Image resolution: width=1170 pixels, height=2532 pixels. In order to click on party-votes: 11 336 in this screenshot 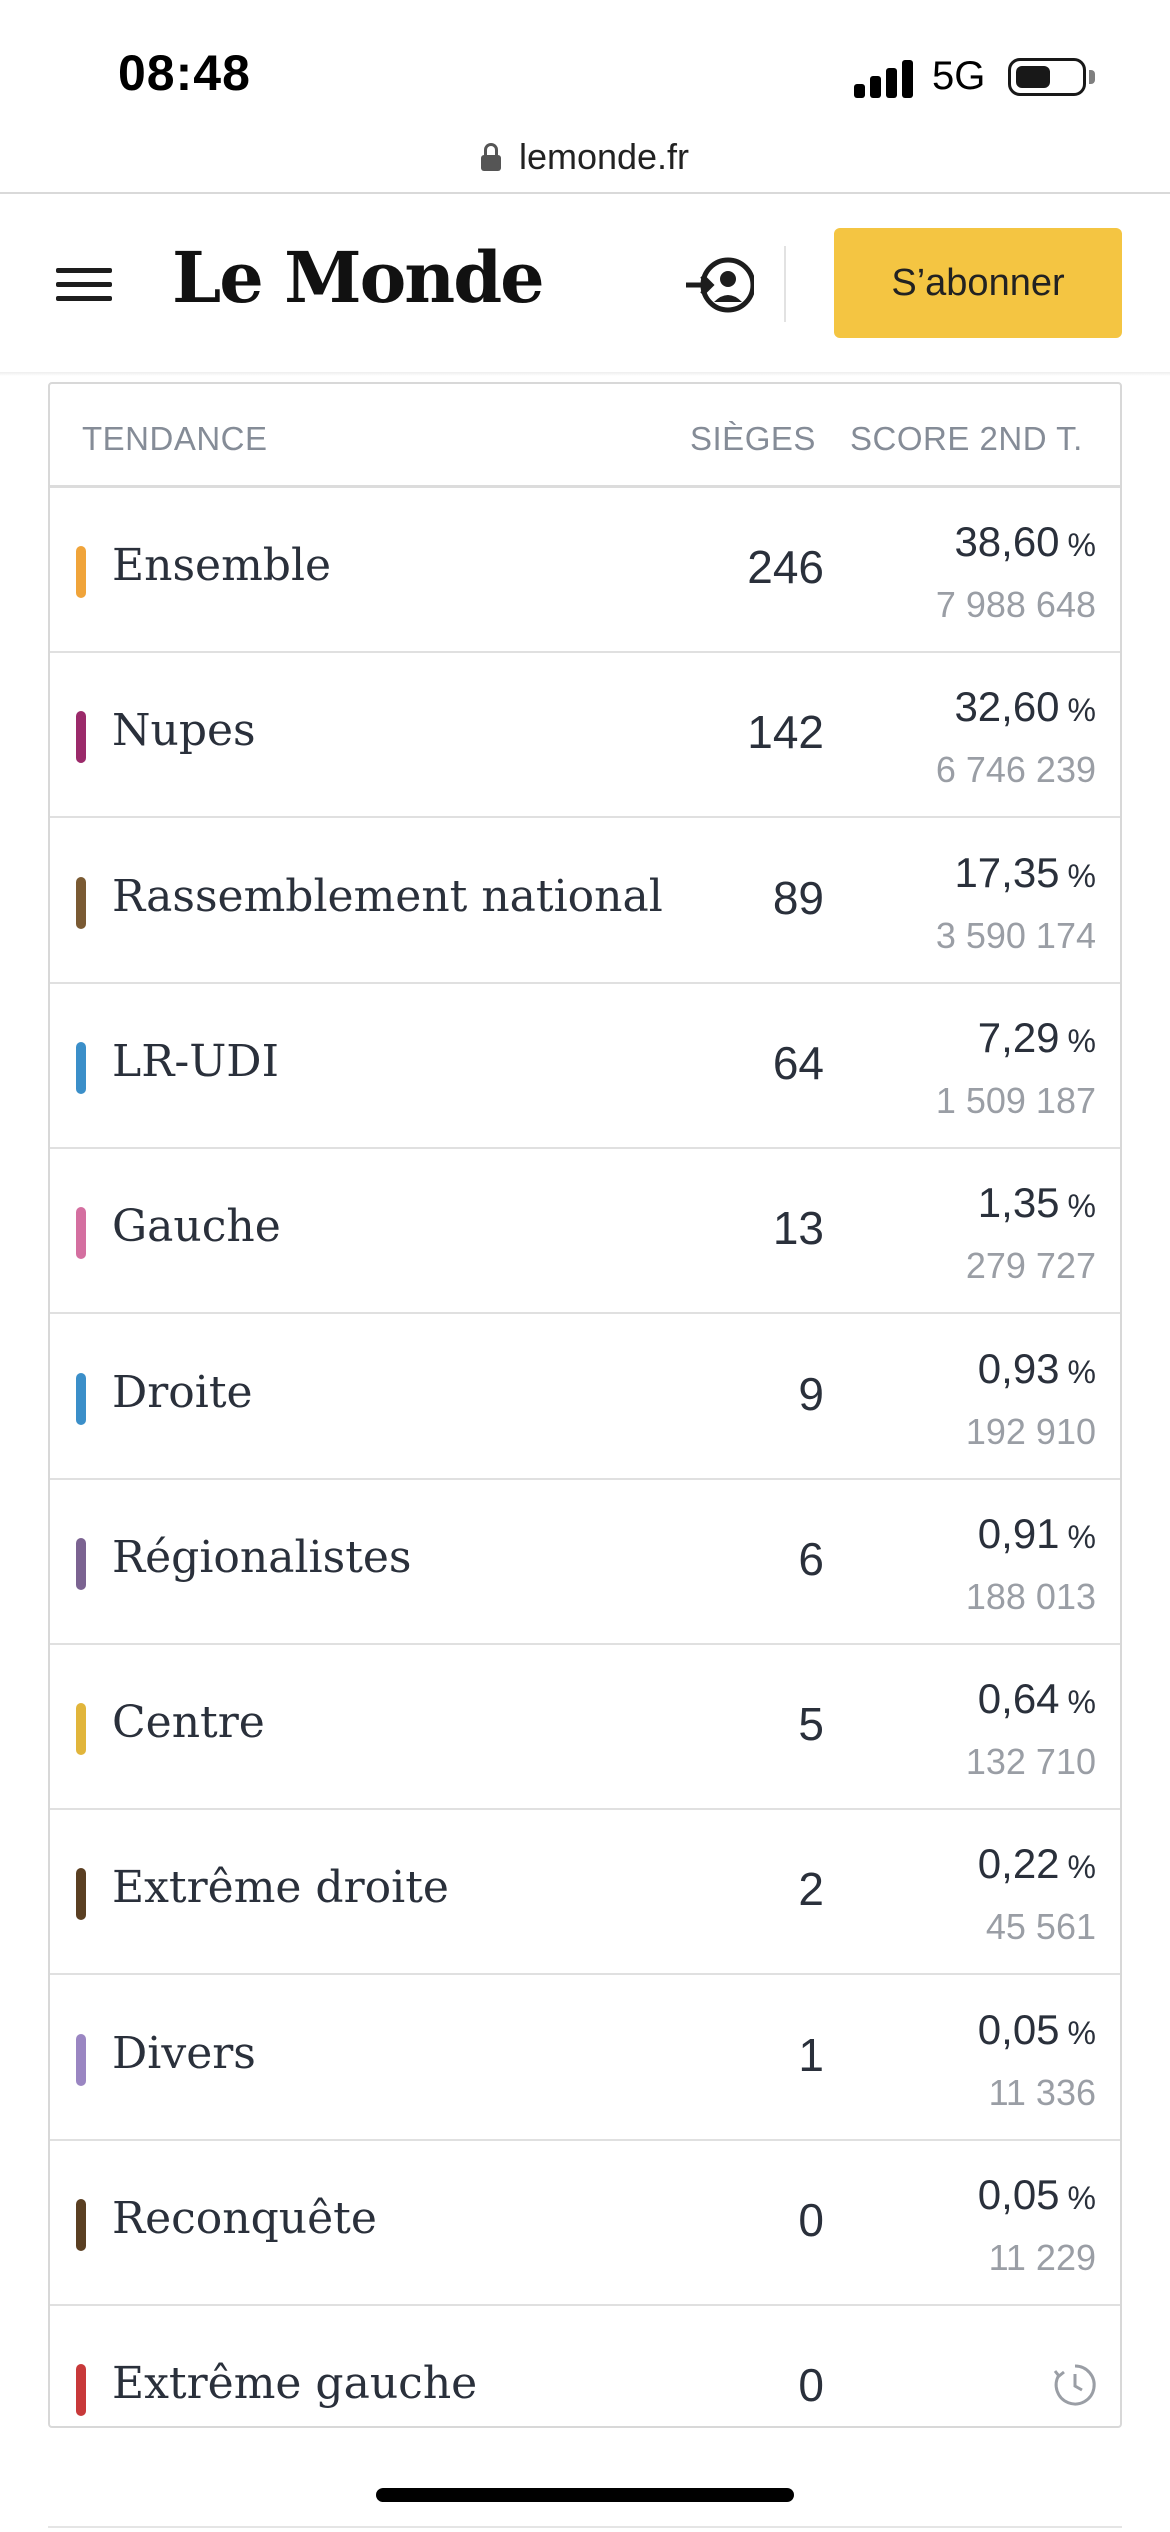, I will do `click(1042, 2092)`.